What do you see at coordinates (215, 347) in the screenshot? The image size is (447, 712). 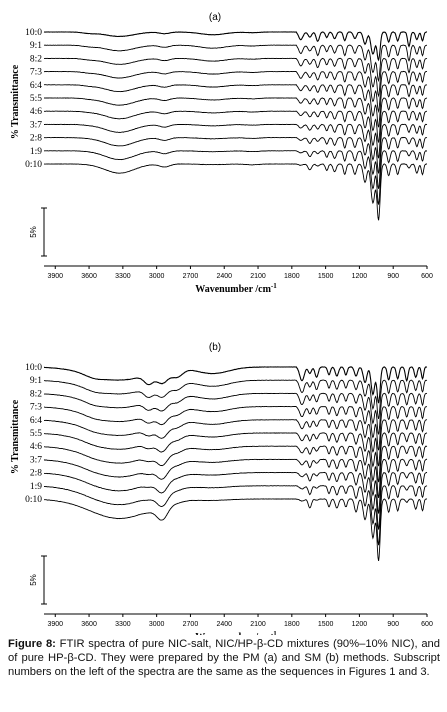 I see `panel-label: (b)` at bounding box center [215, 347].